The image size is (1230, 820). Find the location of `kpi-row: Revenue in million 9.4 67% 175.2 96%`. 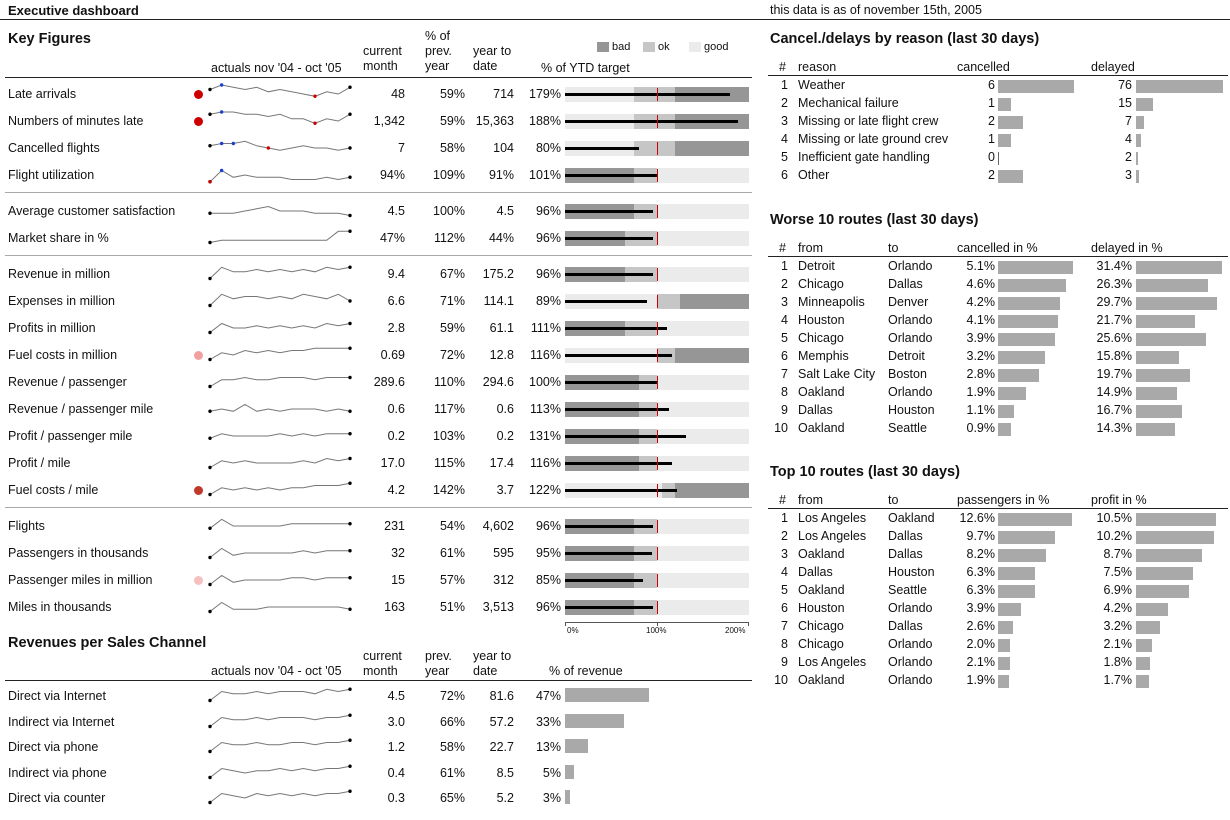

kpi-row: Revenue in million 9.4 67% 175.2 96% is located at coordinates (380, 274).